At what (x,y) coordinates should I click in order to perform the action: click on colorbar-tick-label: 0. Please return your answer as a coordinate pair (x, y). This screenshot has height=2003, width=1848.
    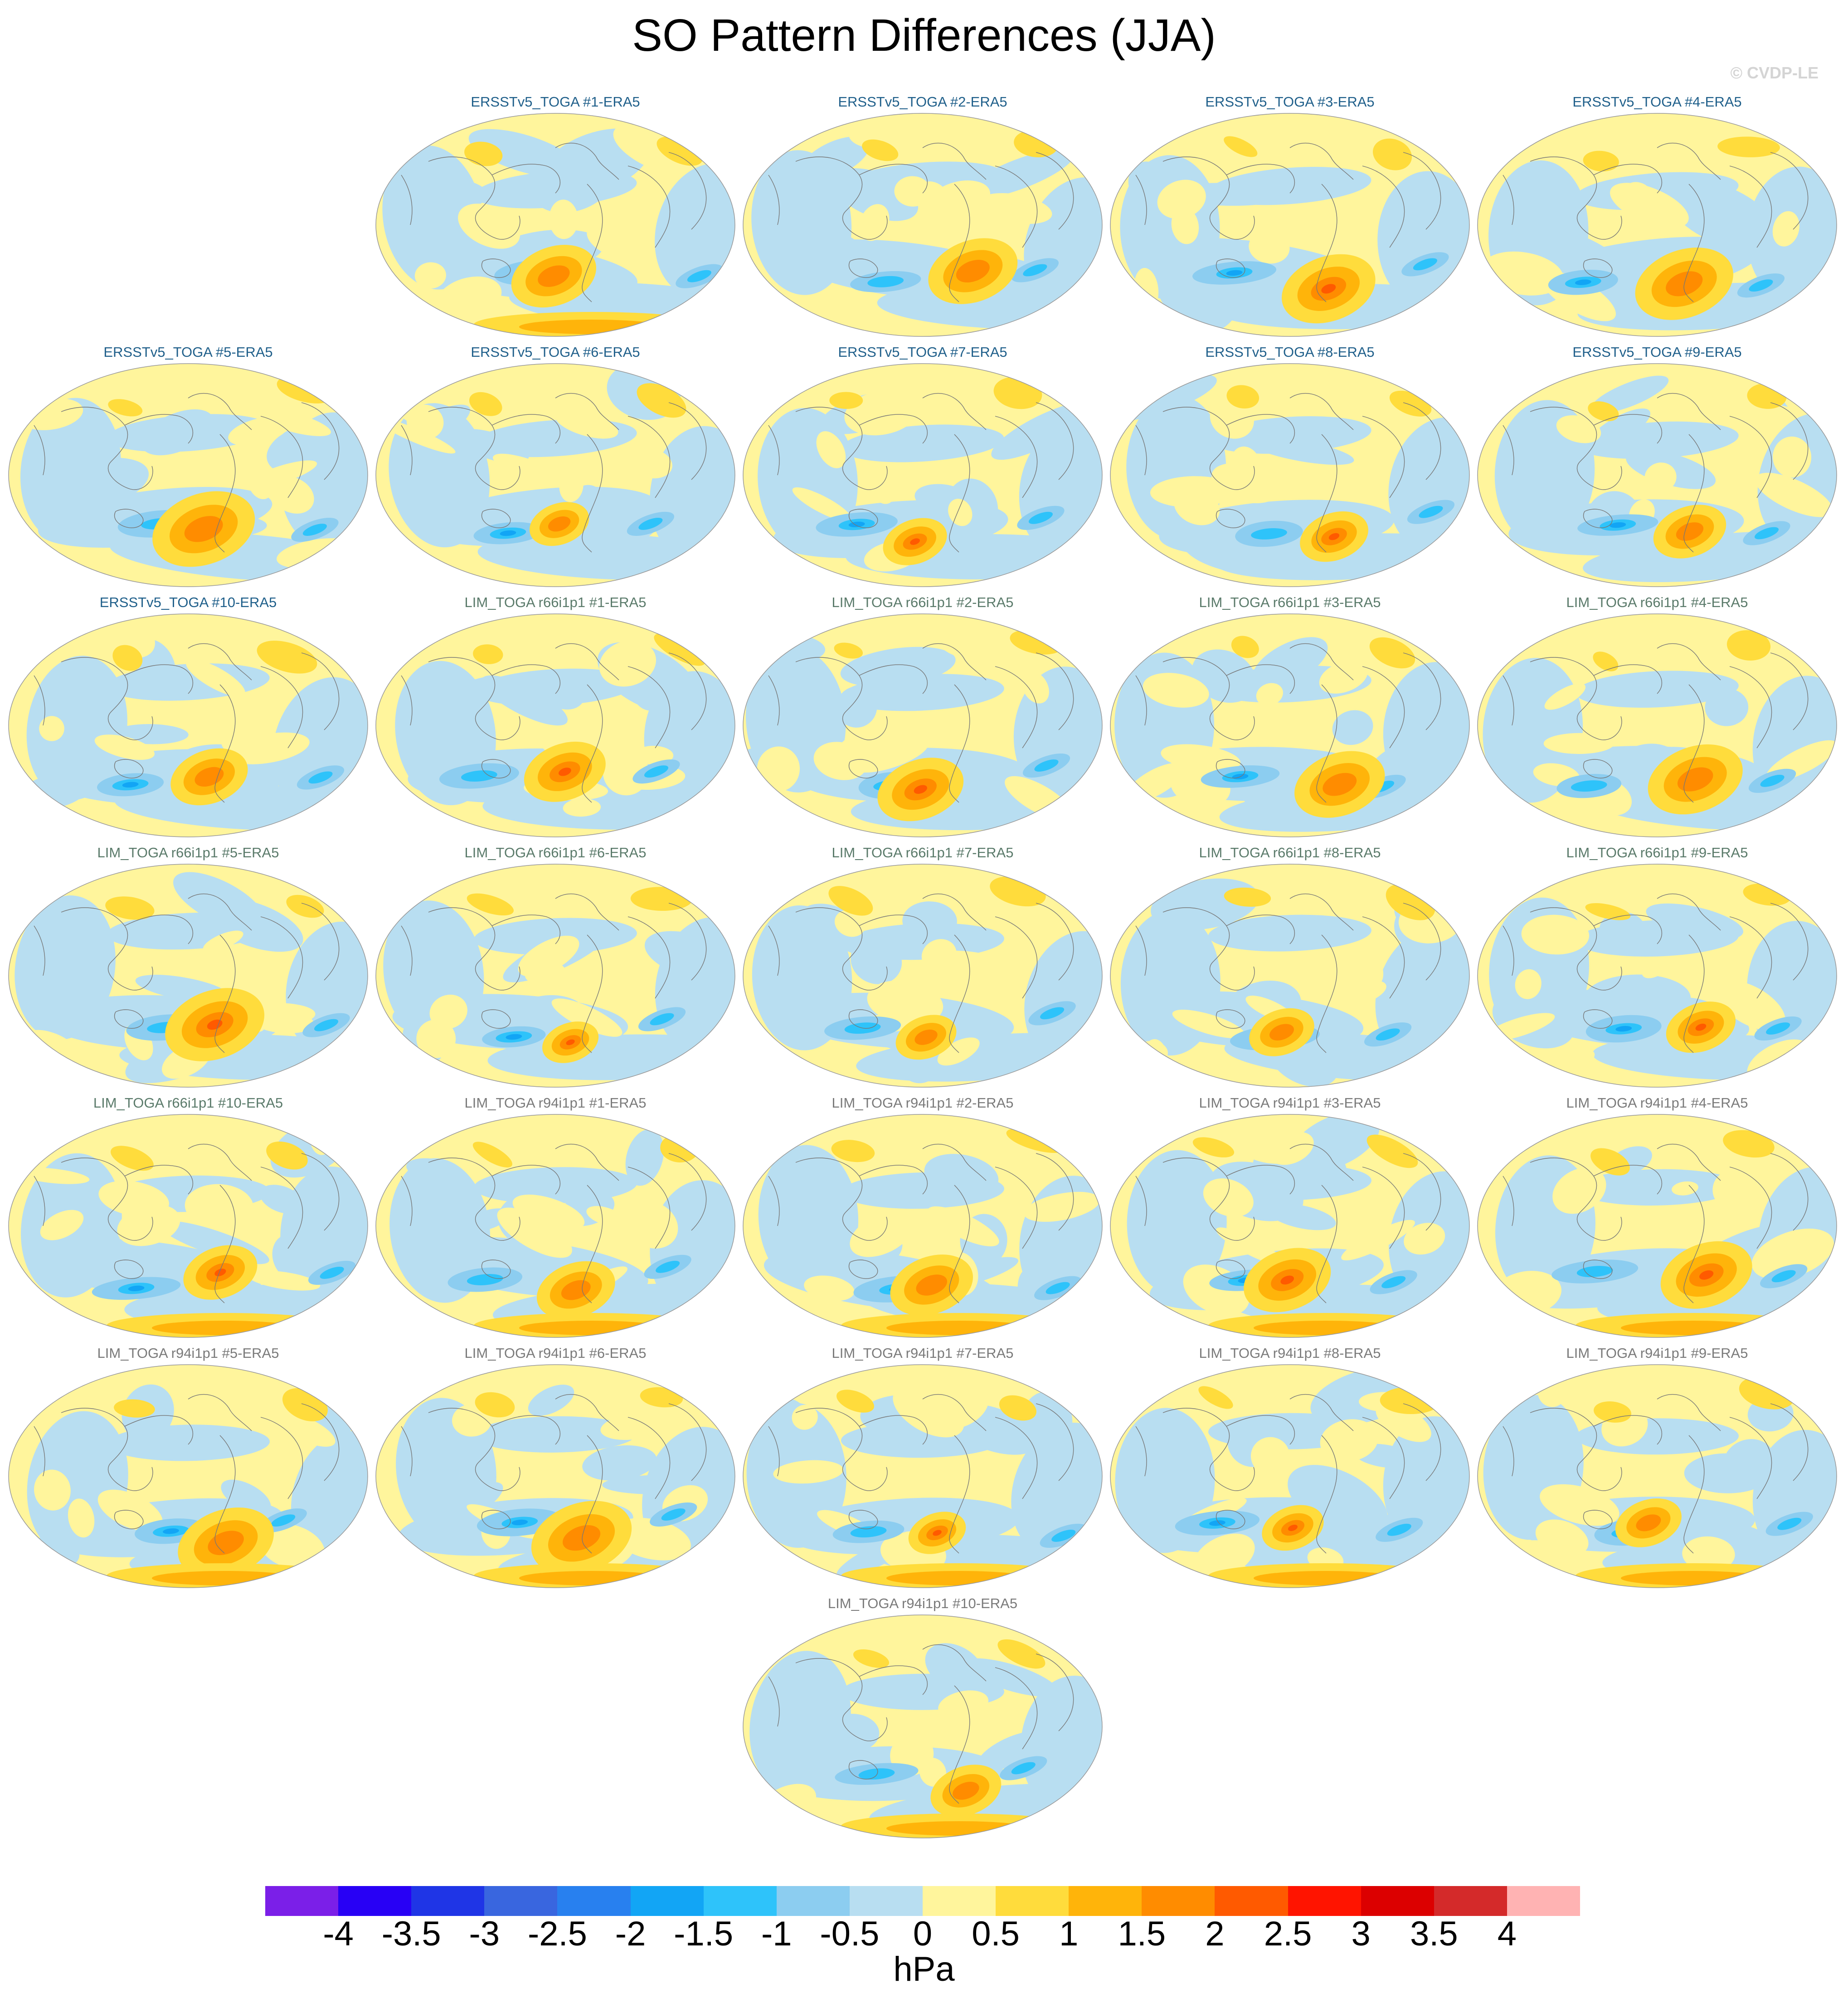
    Looking at the image, I should click on (923, 1934).